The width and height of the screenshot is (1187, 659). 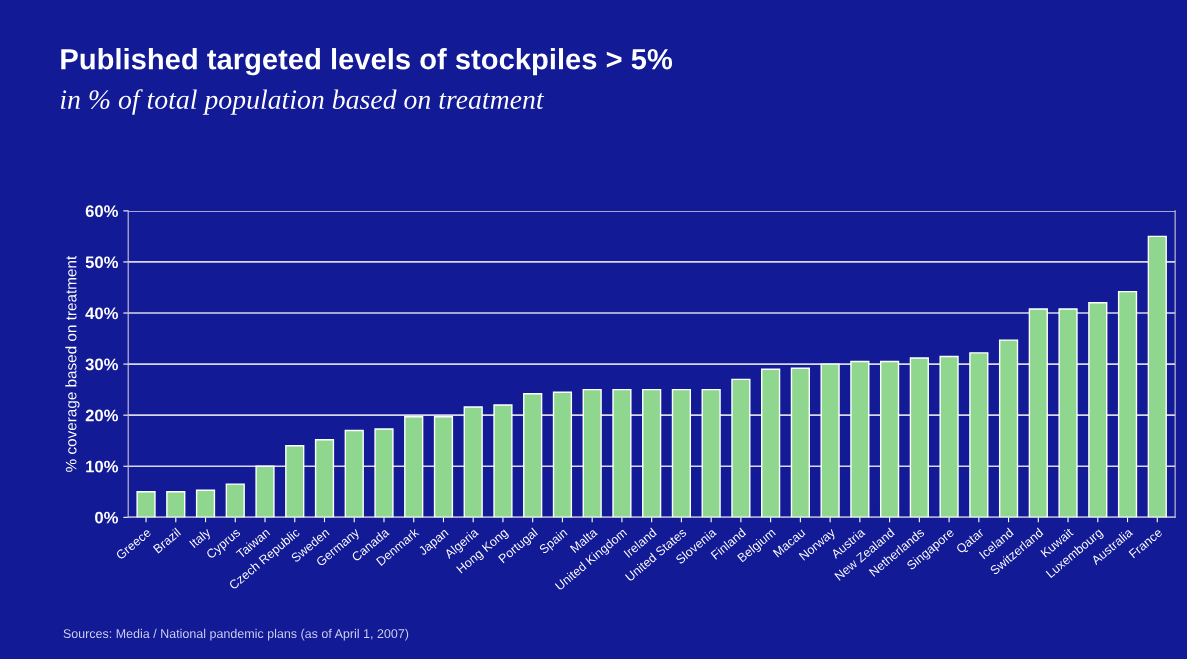 I want to click on y-tick-label: 60%, so click(x=102, y=211).